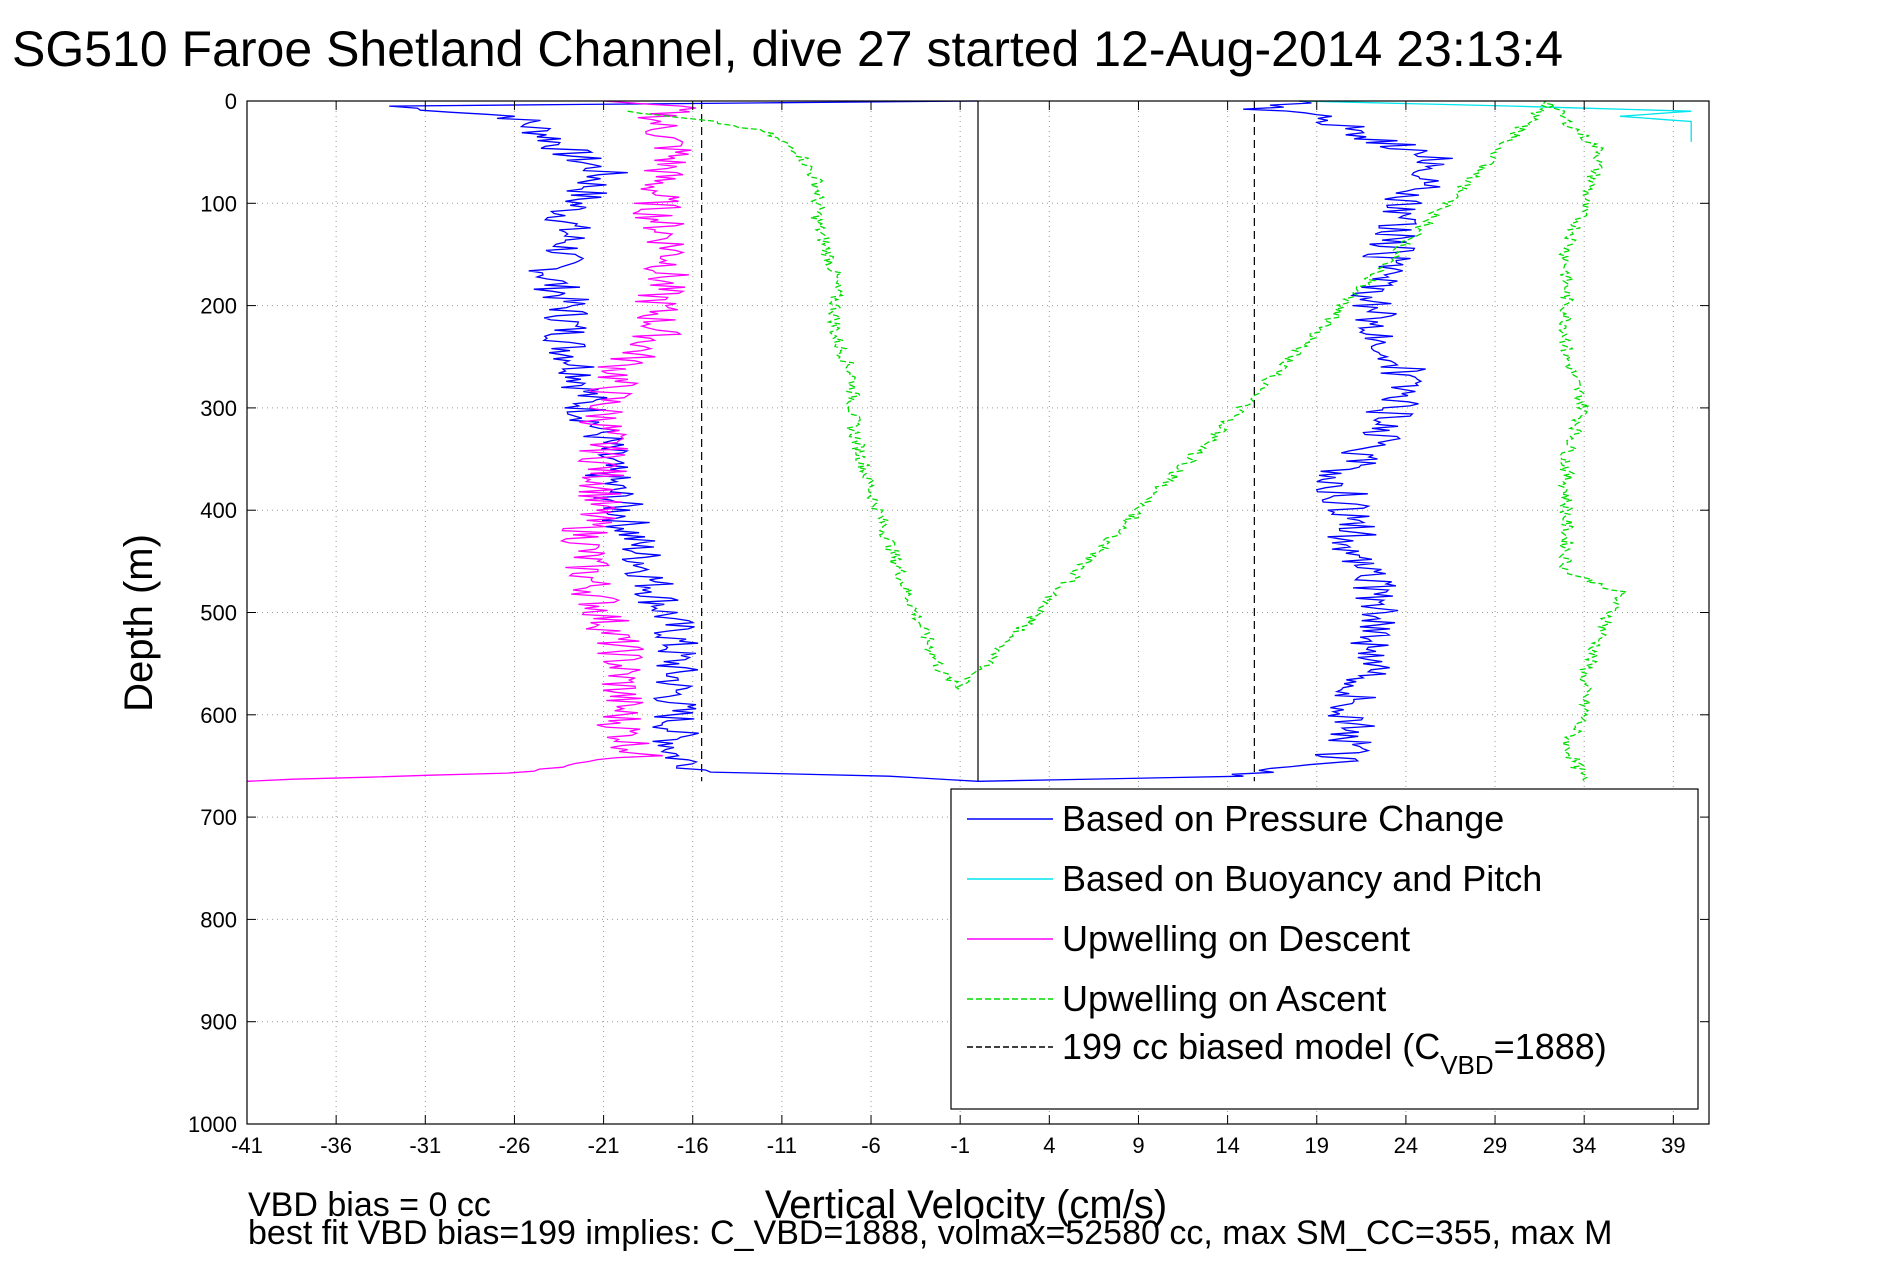 The width and height of the screenshot is (1891, 1262). What do you see at coordinates (1283, 818) in the screenshot?
I see `legend-label: Based on Pressure Change` at bounding box center [1283, 818].